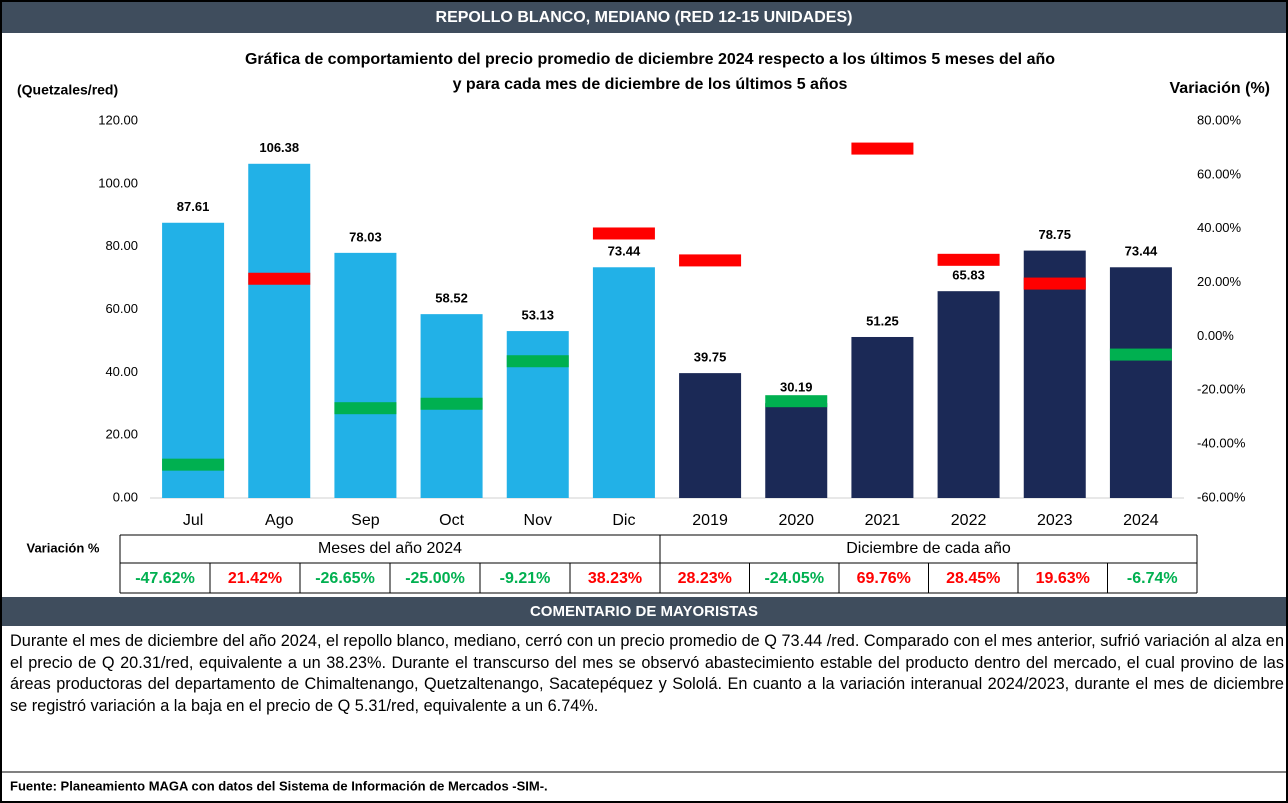 The image size is (1288, 803). Describe the element at coordinates (1219, 119) in the screenshot. I see `y2-tick-label: 80.00%` at that location.